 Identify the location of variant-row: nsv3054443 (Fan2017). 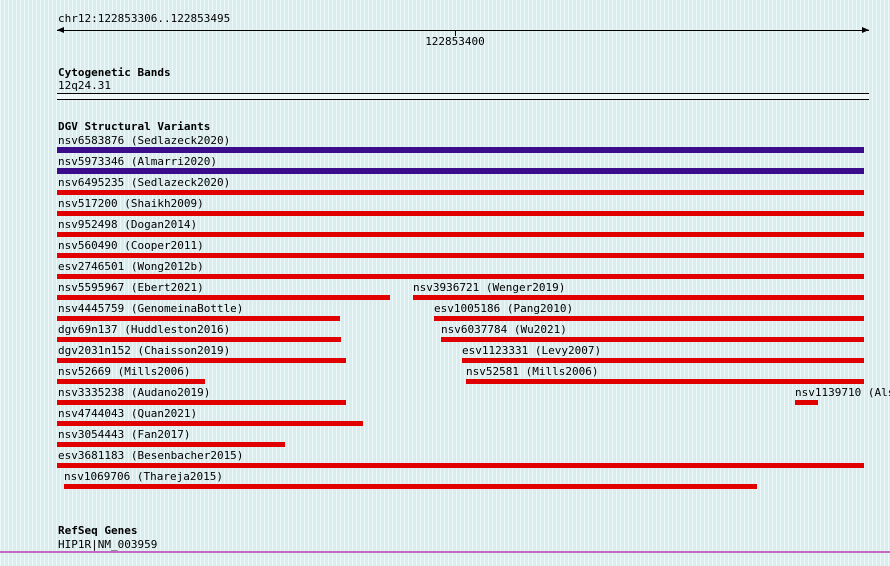
(445, 439).